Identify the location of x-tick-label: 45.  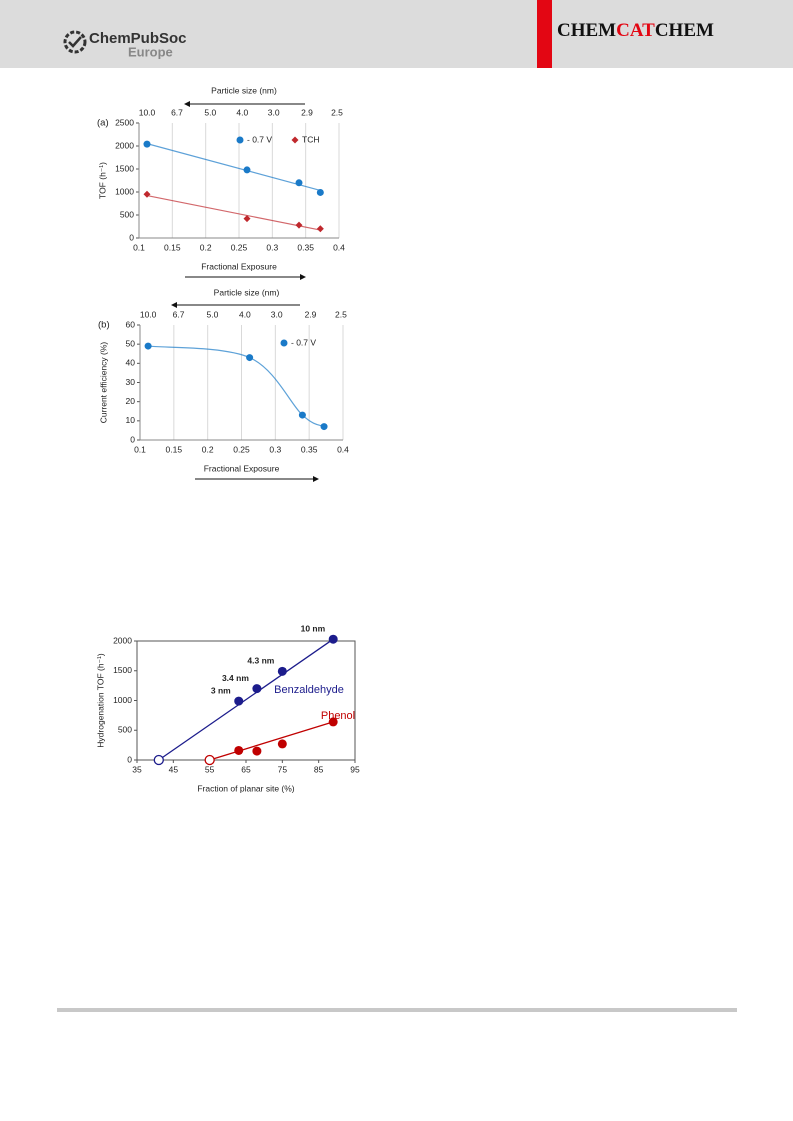
(174, 769).